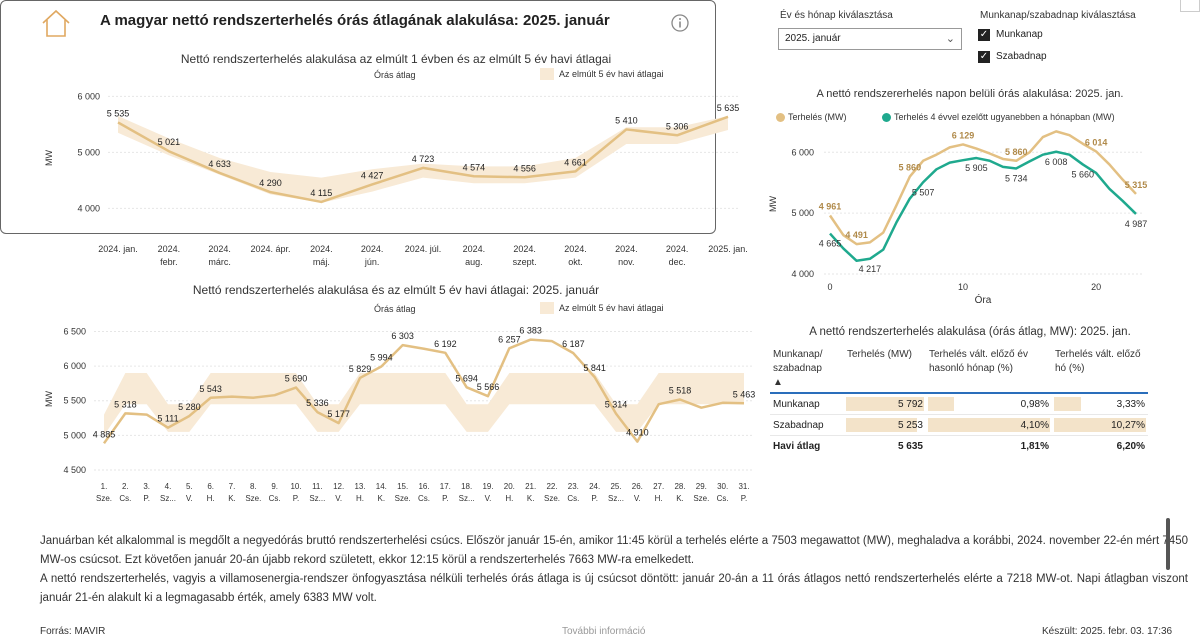  Describe the element at coordinates (594, 498) in the screenshot. I see `x-tick-weekday: P.` at that location.